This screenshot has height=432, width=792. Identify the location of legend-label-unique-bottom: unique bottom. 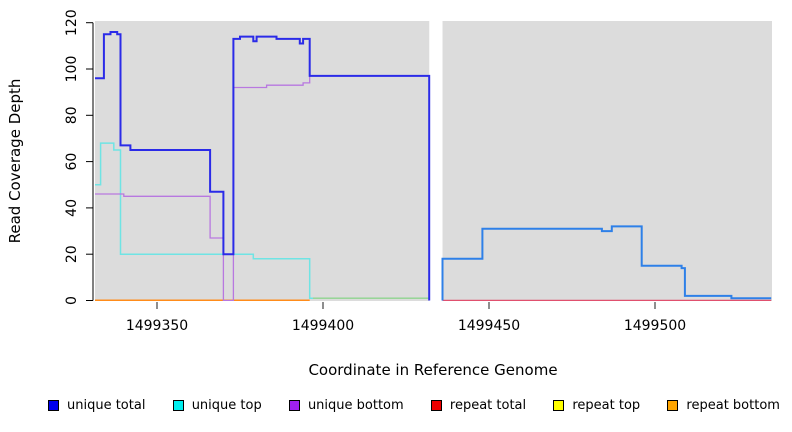
(355, 405).